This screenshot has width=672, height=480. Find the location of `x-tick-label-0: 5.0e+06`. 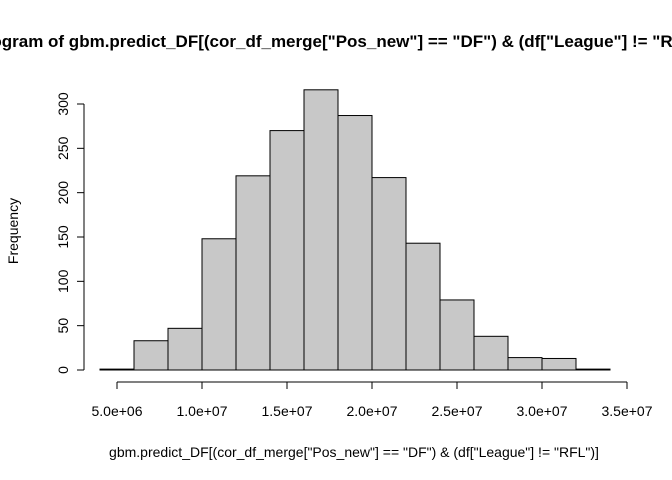

x-tick-label-0: 5.0e+06 is located at coordinates (117, 411).